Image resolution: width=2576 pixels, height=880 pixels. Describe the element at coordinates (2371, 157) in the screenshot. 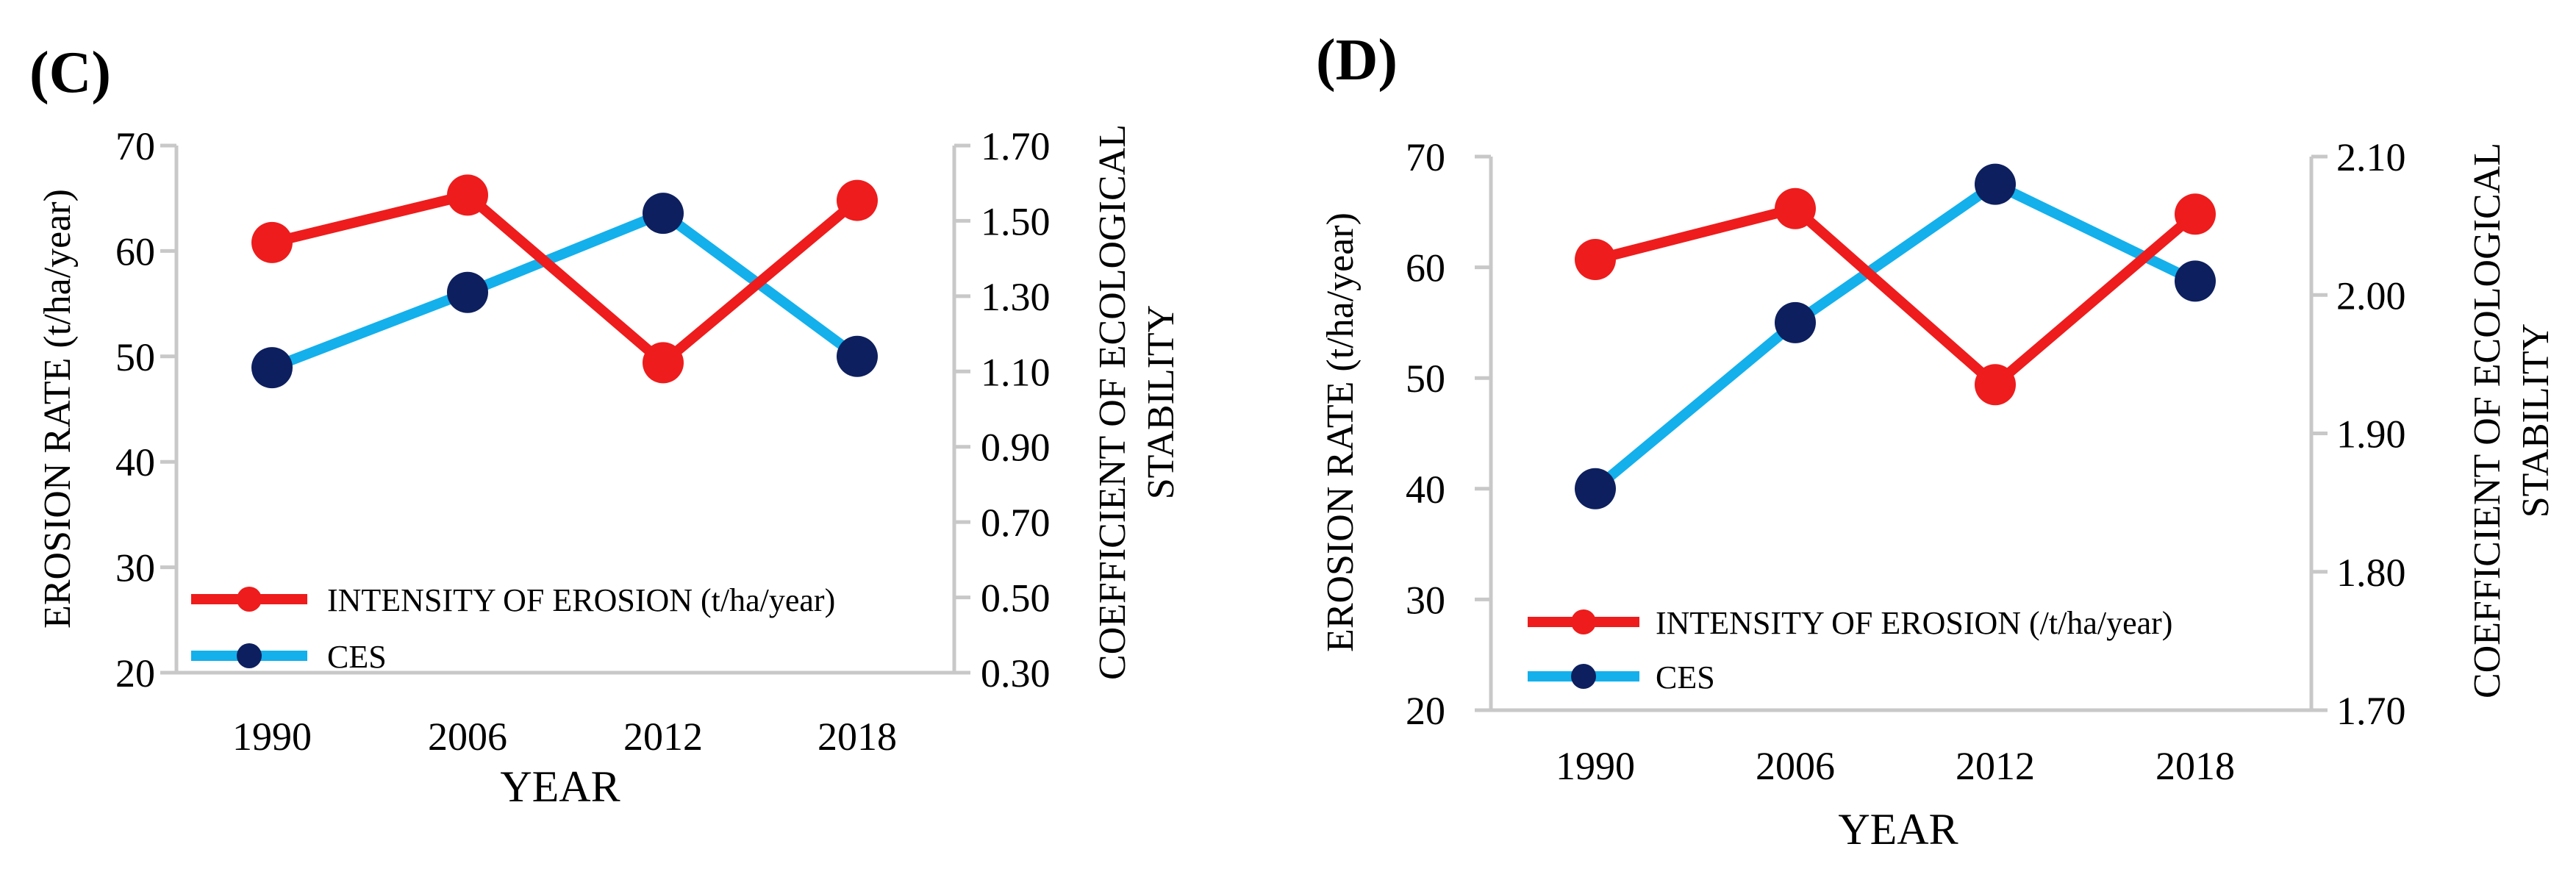

I see `right-tick-label: 2.10` at that location.